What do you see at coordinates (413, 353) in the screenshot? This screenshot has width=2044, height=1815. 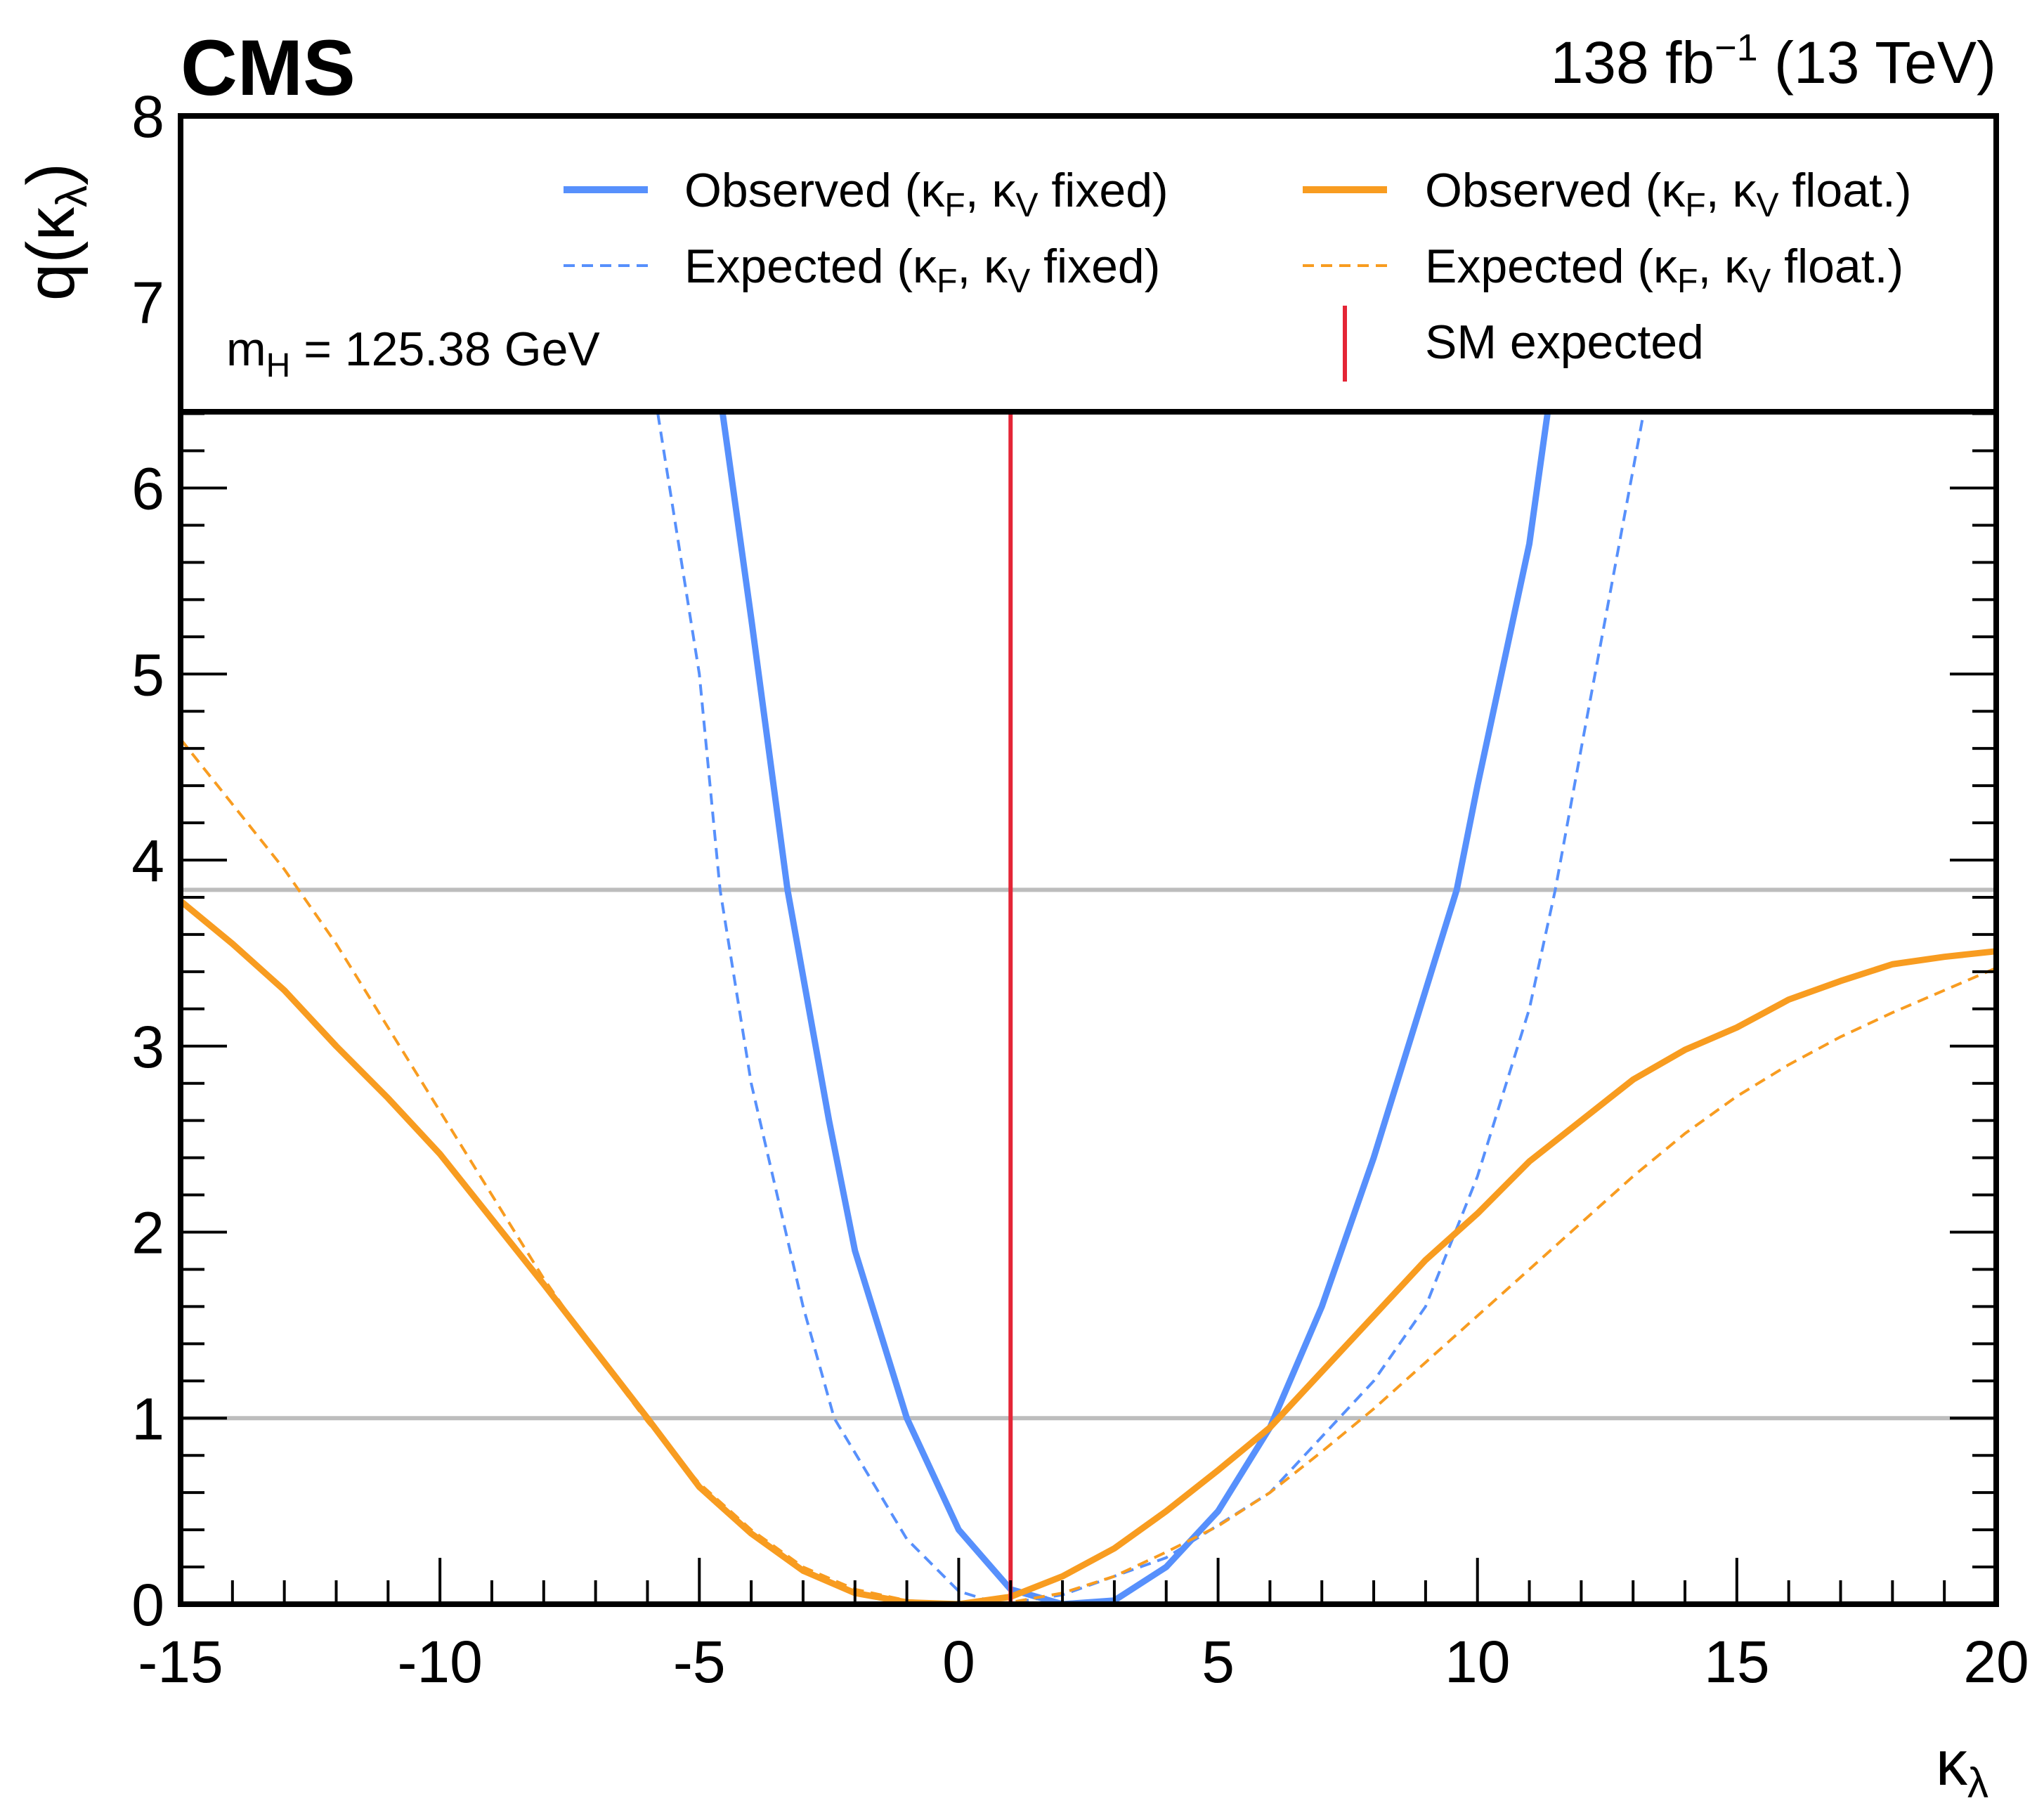 I see `mass-annotation: mH = 125.38 GeV` at bounding box center [413, 353].